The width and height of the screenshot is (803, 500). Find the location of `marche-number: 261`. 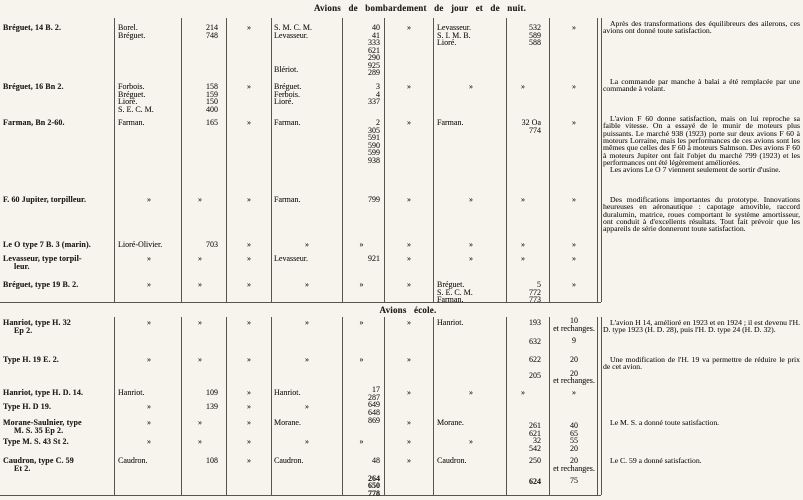

marche-number: 261 is located at coordinates (535, 425).